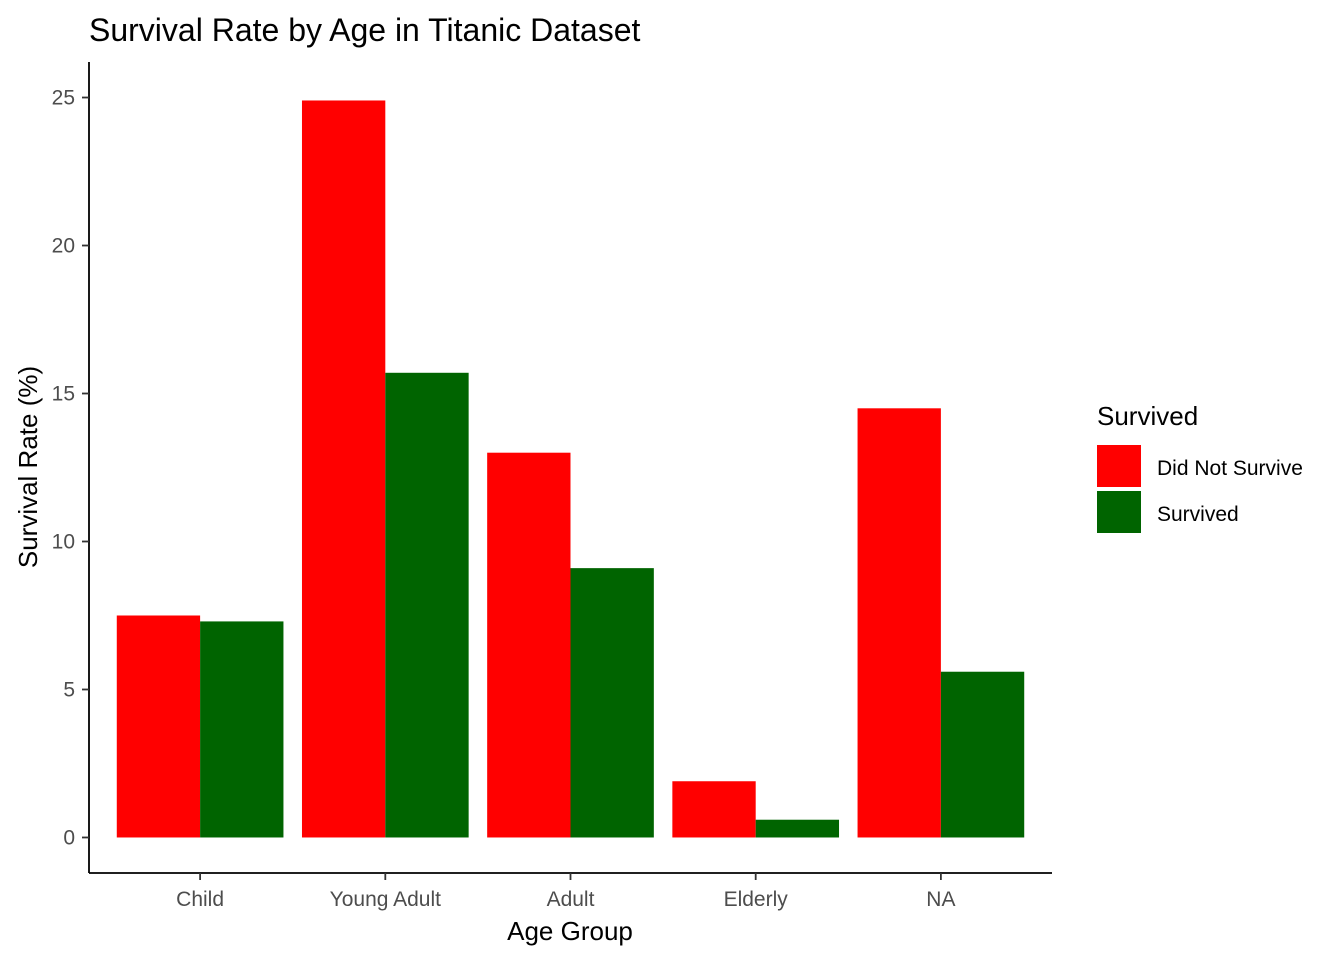 Image resolution: width=1344 pixels, height=960 pixels. What do you see at coordinates (242, 729) in the screenshot?
I see `bar-child-survived` at bounding box center [242, 729].